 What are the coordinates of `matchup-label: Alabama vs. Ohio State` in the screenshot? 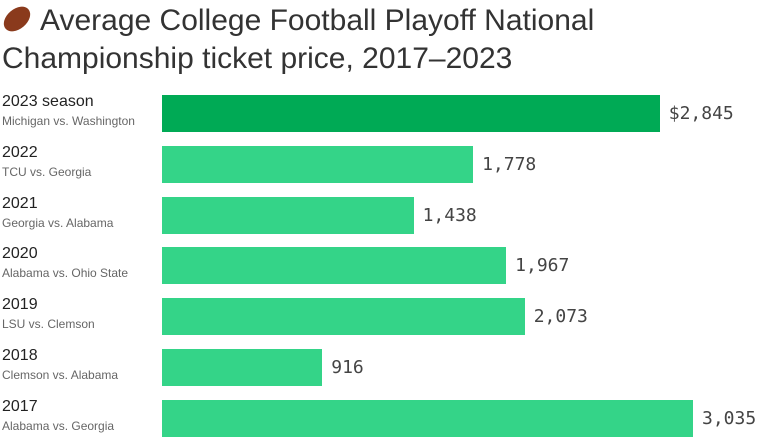 It's located at (65, 273).